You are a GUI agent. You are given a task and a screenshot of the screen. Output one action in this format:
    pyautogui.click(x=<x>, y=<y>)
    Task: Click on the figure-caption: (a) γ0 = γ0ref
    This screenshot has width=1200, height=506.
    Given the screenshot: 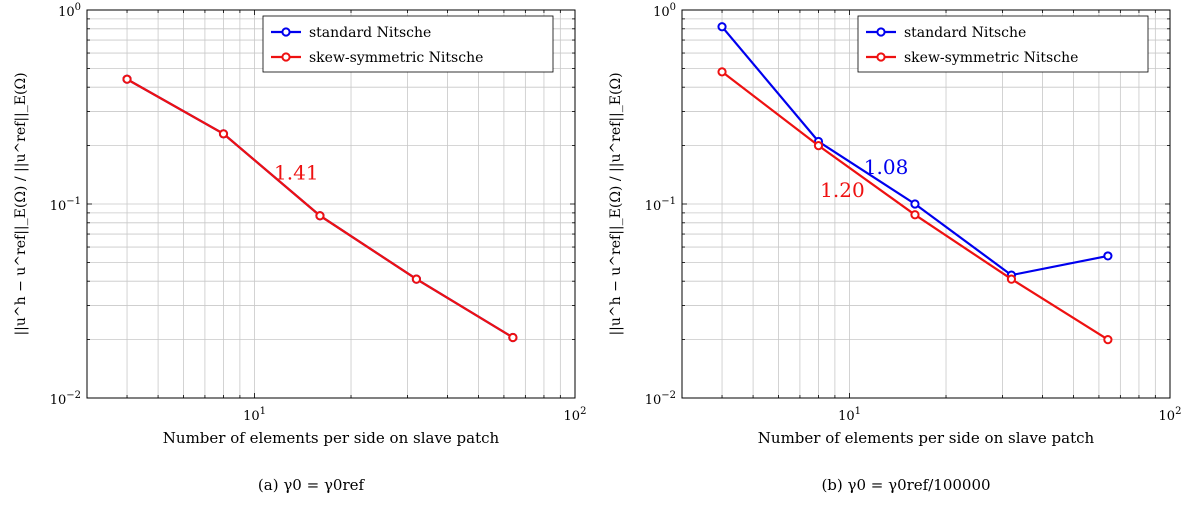 What is the action you would take?
    pyautogui.click(x=312, y=485)
    